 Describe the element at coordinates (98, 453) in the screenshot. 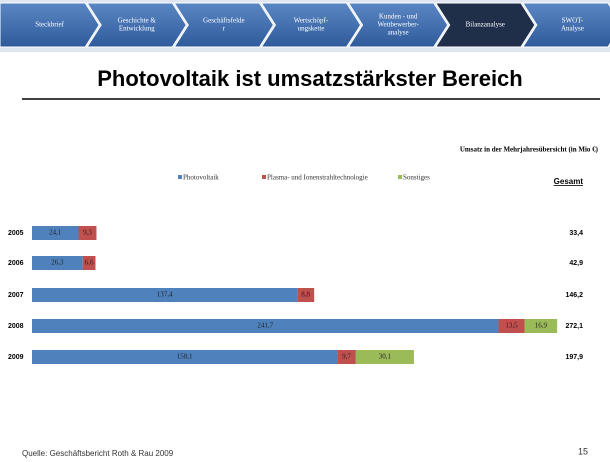

I see `source: Quelle: Geschäftsbericht Roth & Rau 2009` at that location.